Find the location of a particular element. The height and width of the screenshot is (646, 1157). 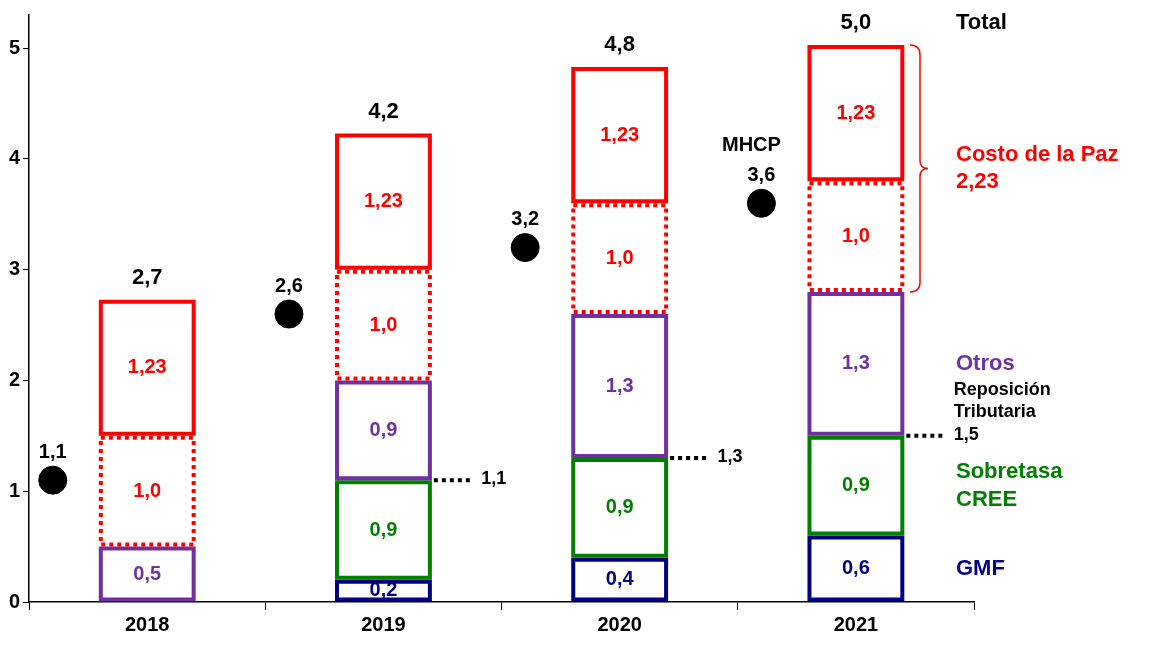

x-tick-label: 2021 is located at coordinates (856, 623).